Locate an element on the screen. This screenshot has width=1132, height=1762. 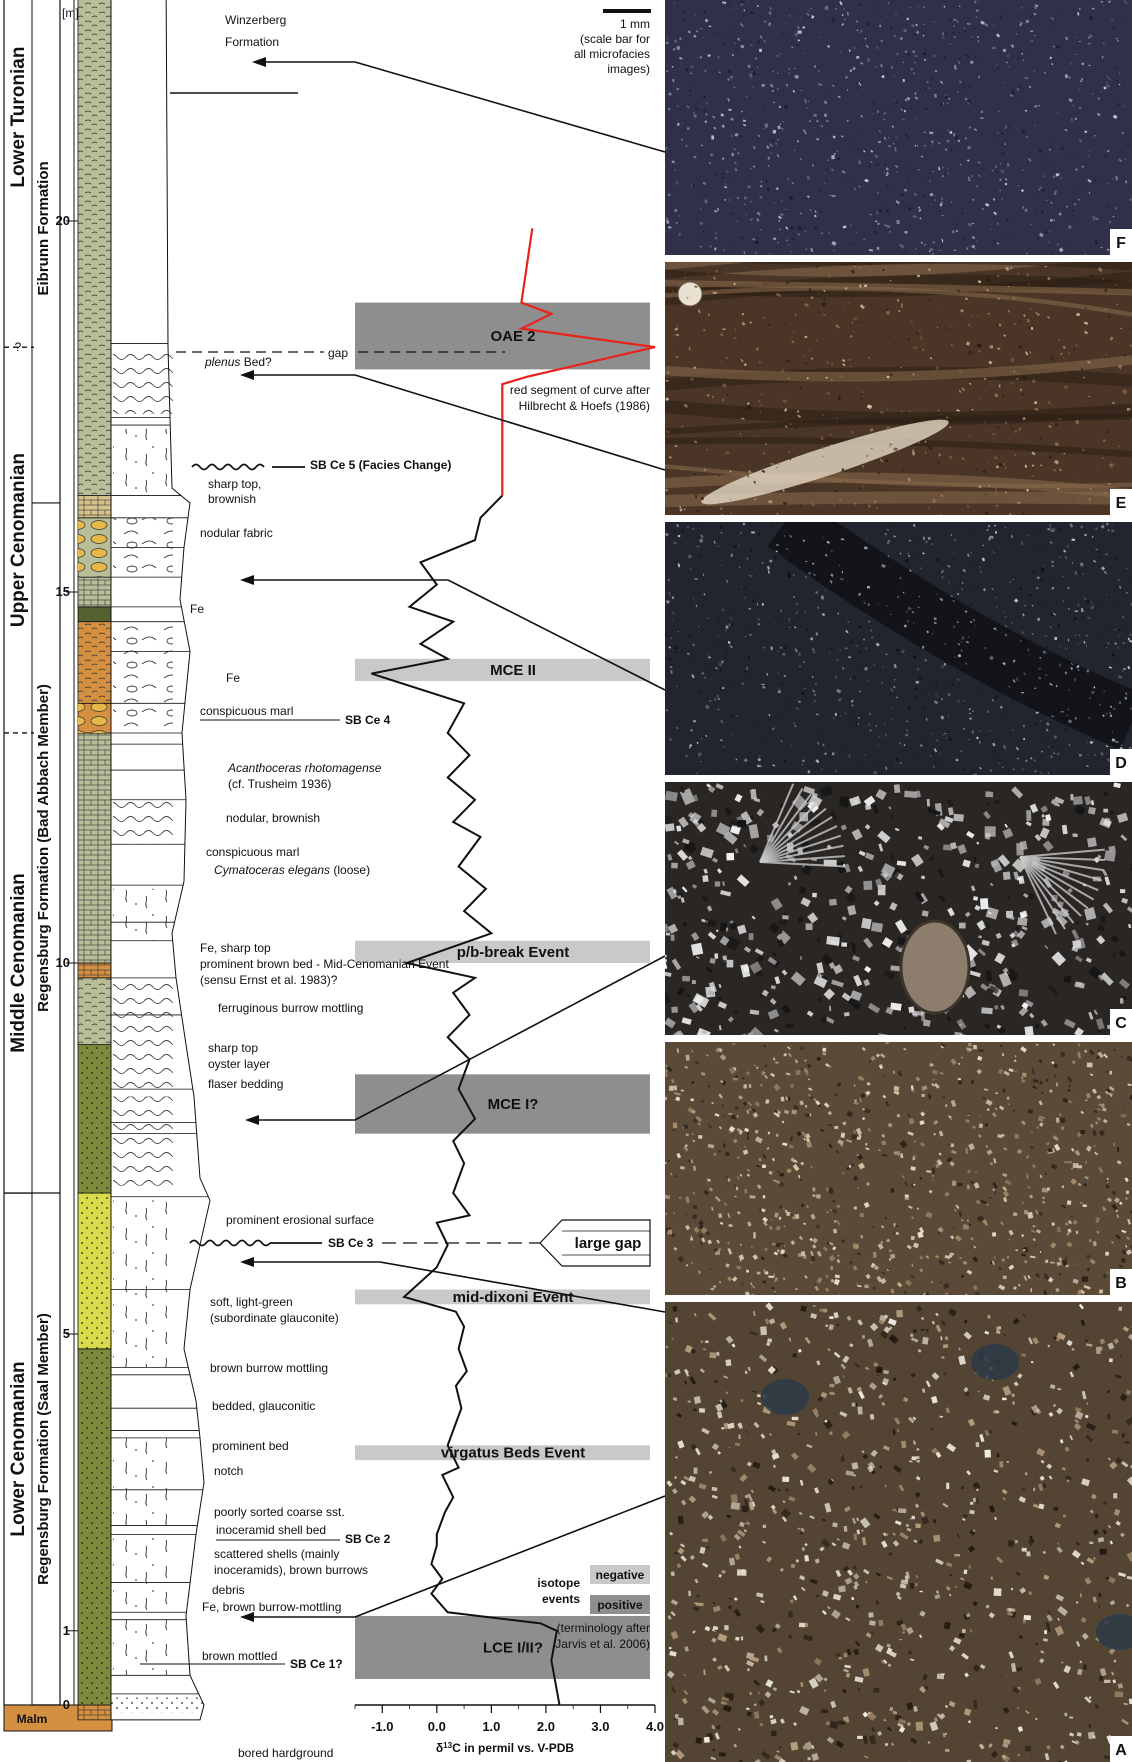
panel-letter-bg is located at coordinates (1121, 1282).